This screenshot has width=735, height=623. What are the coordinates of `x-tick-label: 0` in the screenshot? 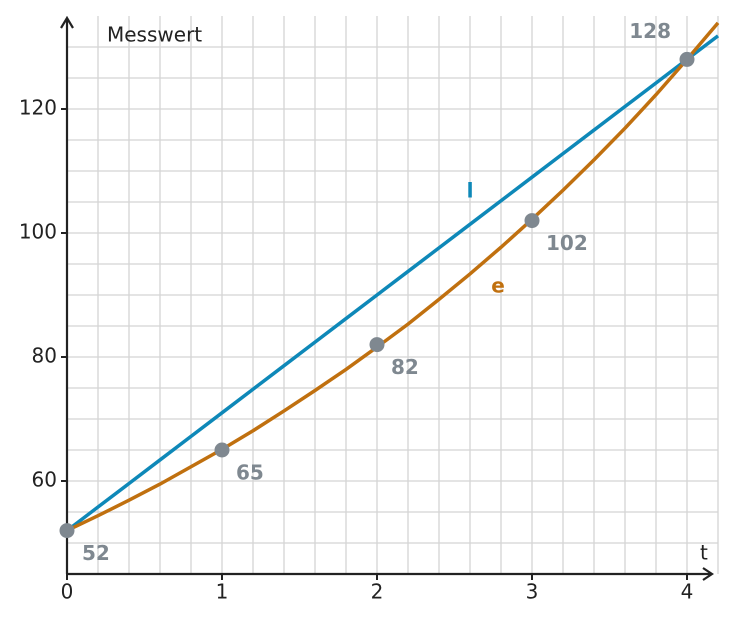 It's located at (67, 592).